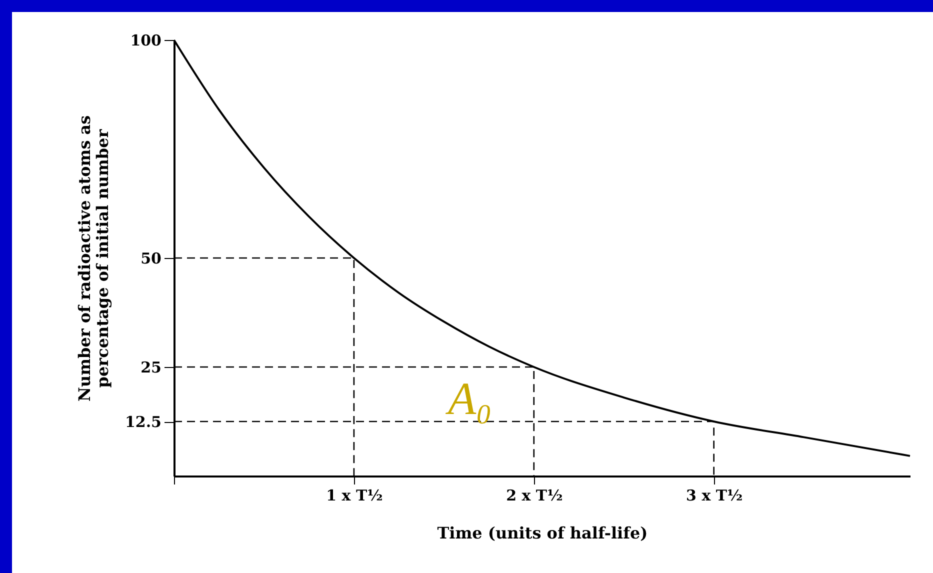 This screenshot has height=573, width=933. I want to click on x-axis-title: Time (units of half-life), so click(542, 533).